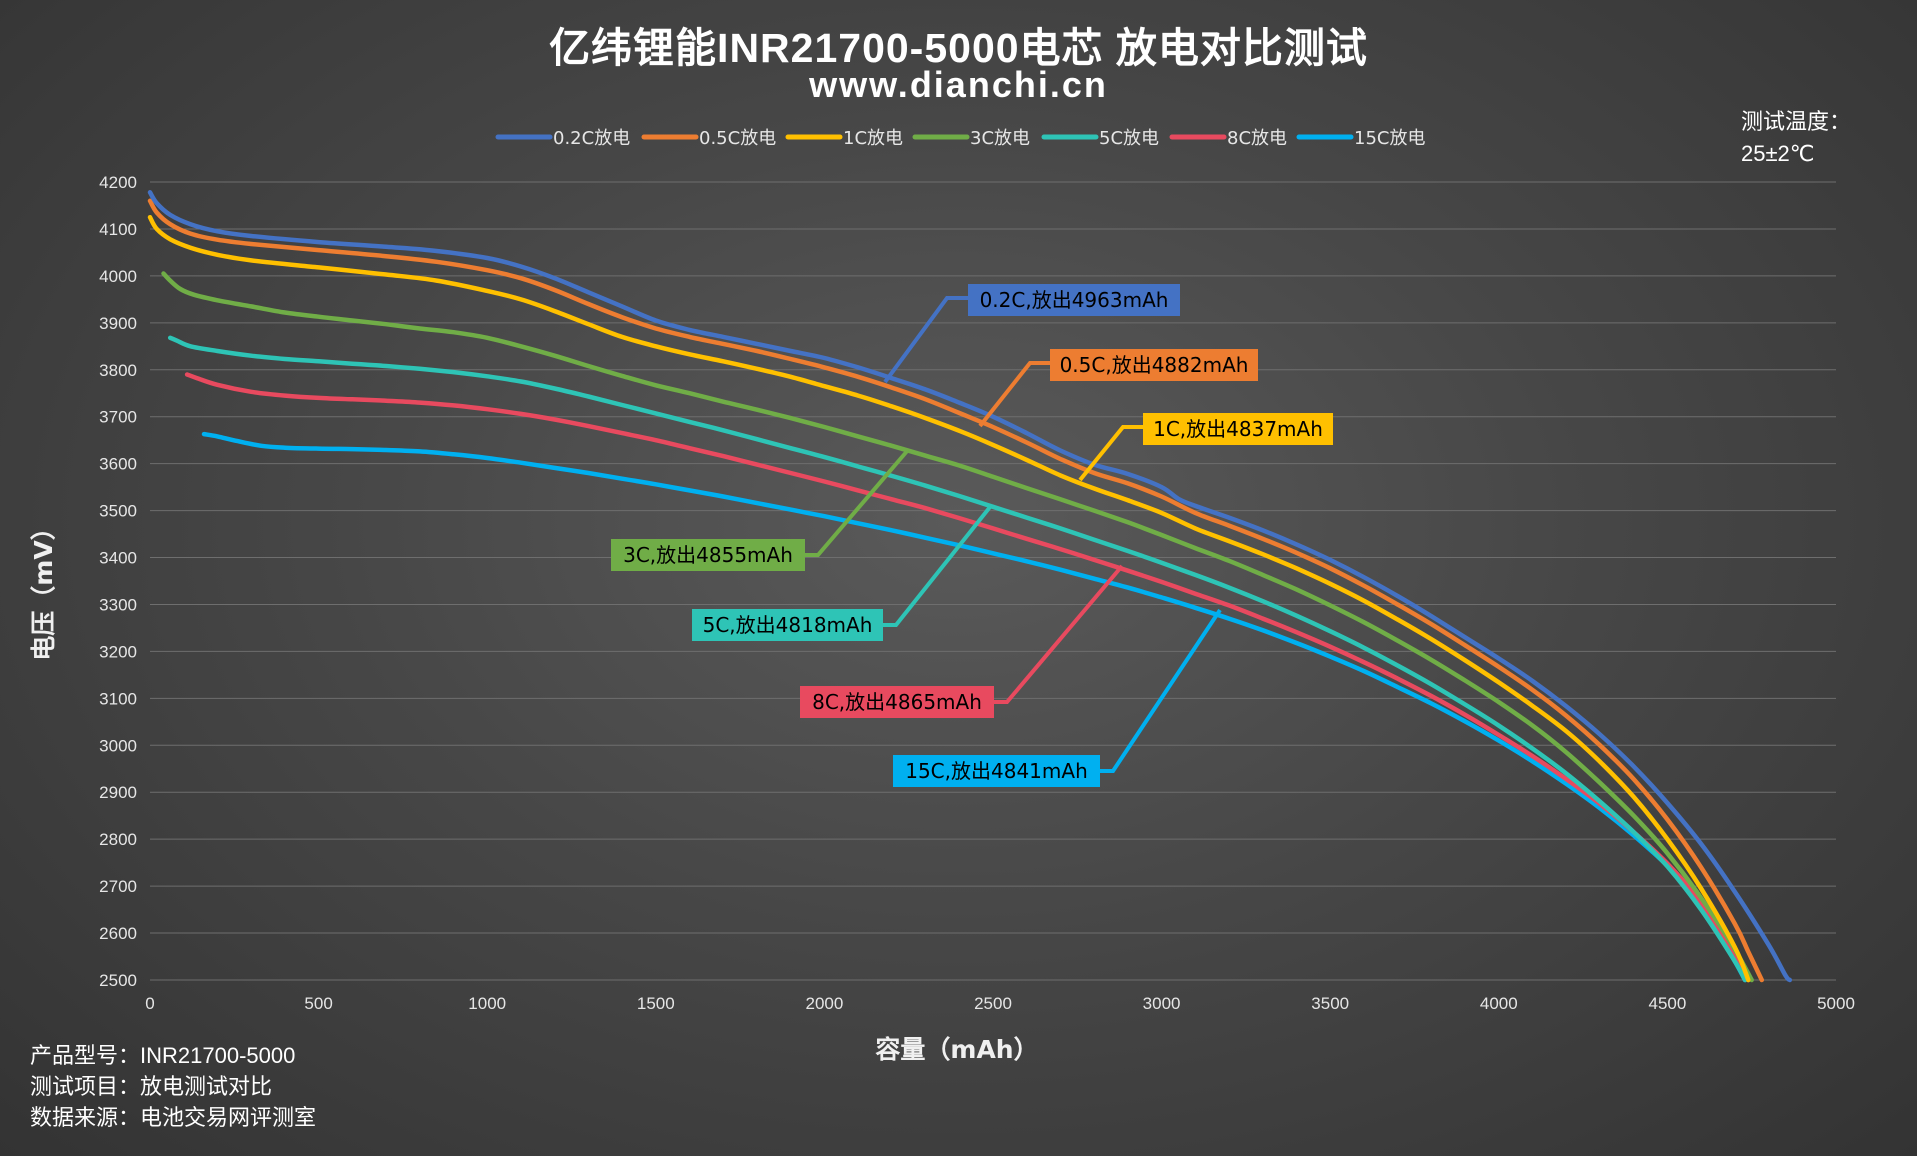 The image size is (1917, 1156). Describe the element at coordinates (118, 464) in the screenshot. I see `y-tick-3600: 3600` at that location.